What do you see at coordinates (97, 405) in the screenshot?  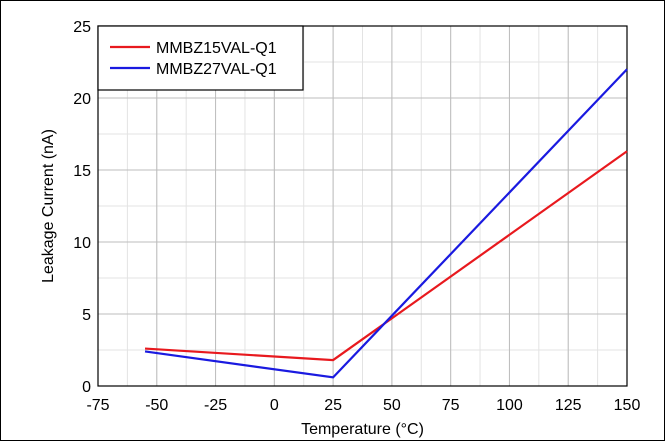 I see `x-tick-label: -75` at bounding box center [97, 405].